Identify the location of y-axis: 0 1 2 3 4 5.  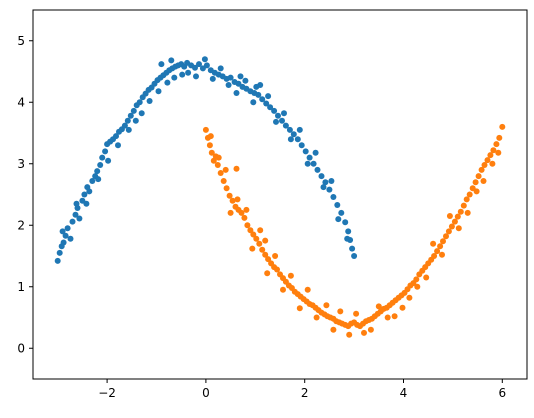
(25, 194).